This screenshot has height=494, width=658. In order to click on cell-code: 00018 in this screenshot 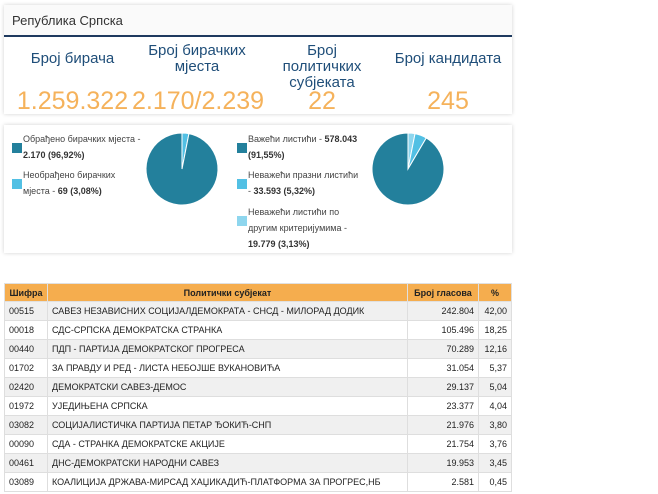, I will do `click(26, 330)`.